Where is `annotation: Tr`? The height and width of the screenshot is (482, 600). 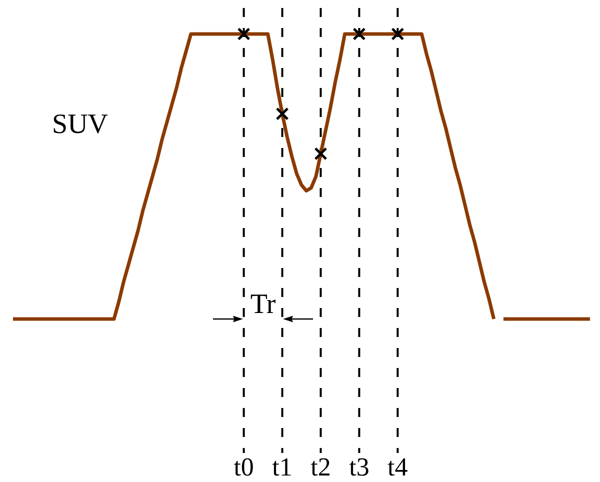
annotation: Tr is located at coordinates (263, 304).